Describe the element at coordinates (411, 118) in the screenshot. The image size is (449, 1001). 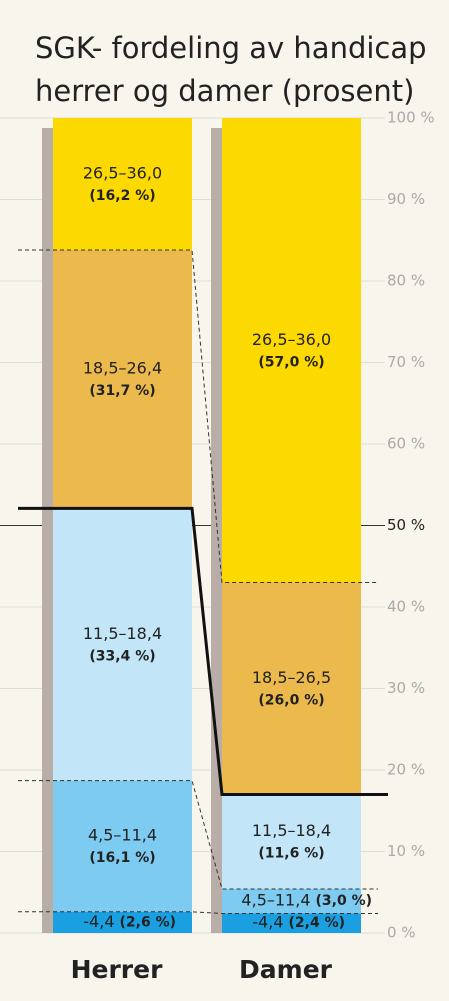
I see `y-tick-label: 100 %` at that location.